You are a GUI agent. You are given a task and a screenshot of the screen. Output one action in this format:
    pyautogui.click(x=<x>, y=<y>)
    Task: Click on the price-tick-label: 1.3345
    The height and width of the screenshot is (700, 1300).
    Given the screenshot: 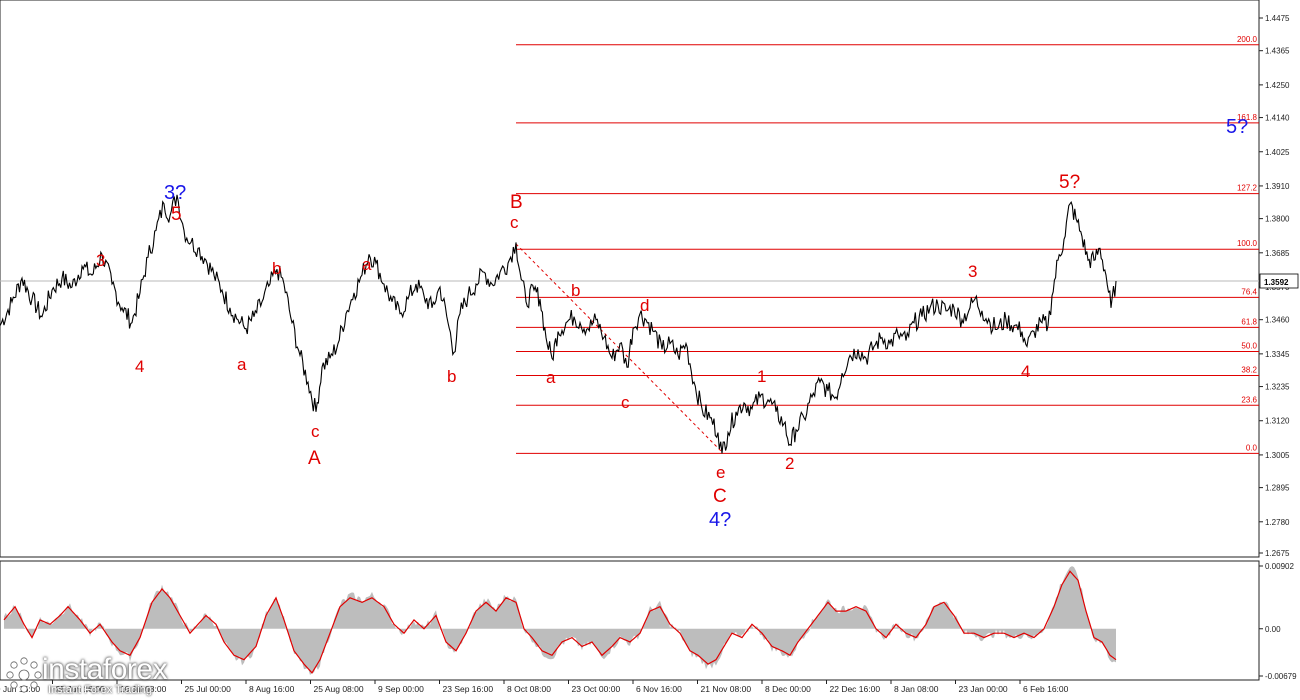 What is the action you would take?
    pyautogui.click(x=1277, y=354)
    